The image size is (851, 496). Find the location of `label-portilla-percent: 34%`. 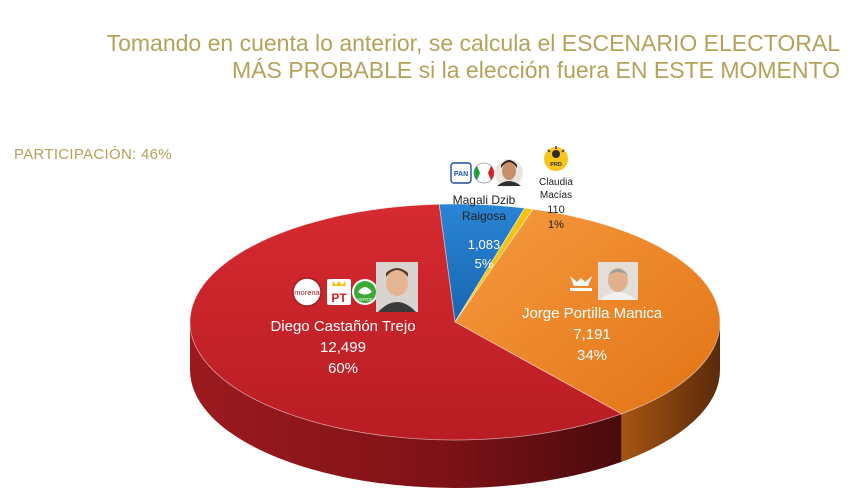

label-portilla-percent: 34% is located at coordinates (592, 355).